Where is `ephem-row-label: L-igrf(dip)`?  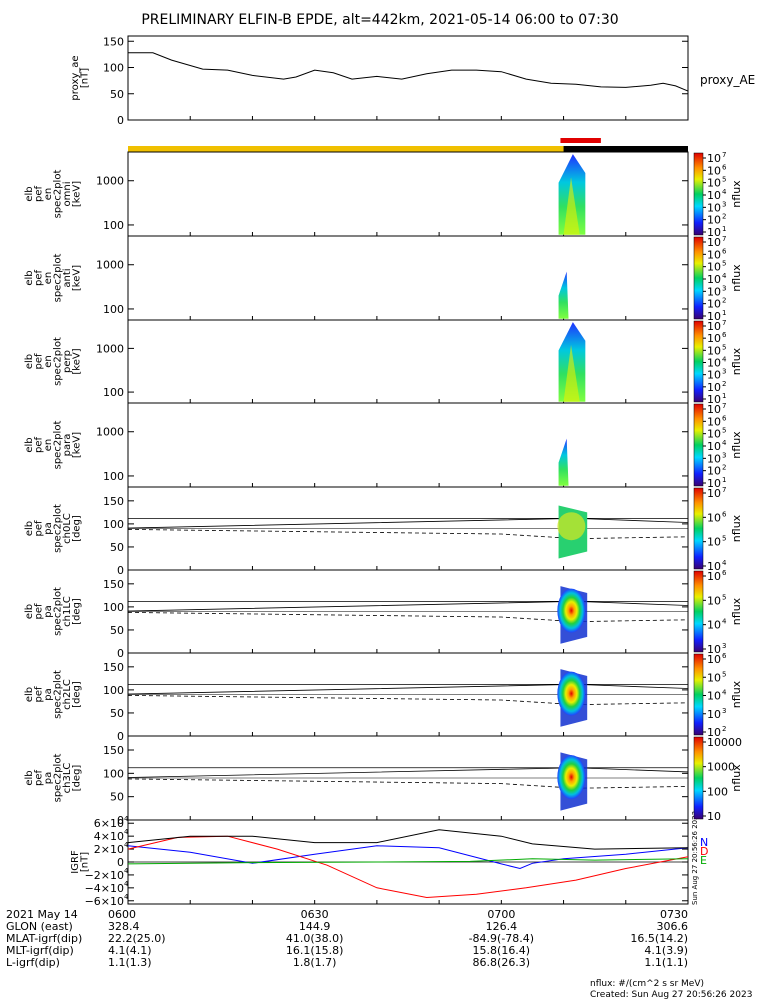 ephem-row-label: L-igrf(dip) is located at coordinates (33, 962).